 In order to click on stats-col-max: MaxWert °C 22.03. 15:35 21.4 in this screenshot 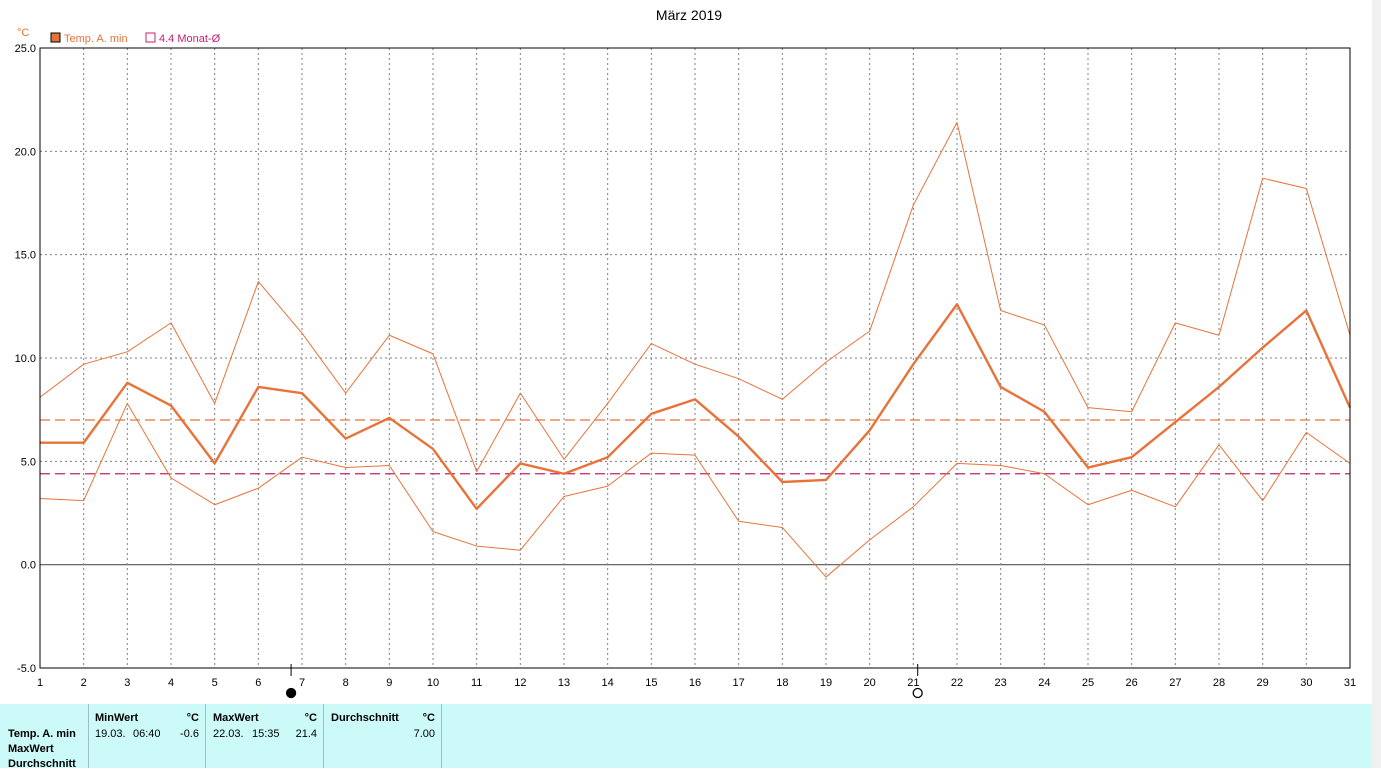, I will do `click(264, 736)`.